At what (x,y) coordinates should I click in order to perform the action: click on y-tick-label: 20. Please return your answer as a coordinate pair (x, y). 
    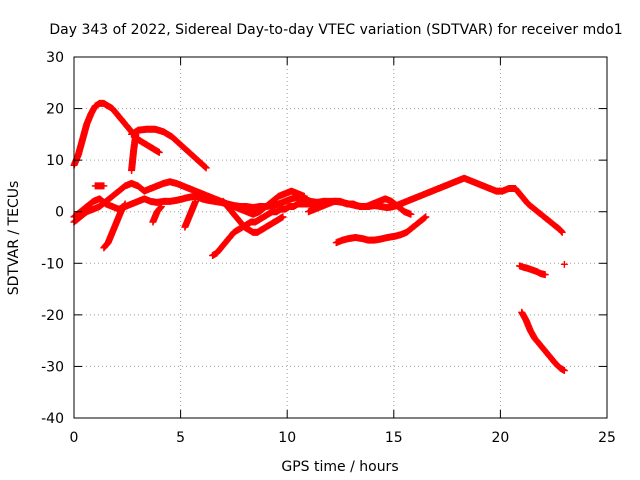
    Looking at the image, I should click on (55, 110).